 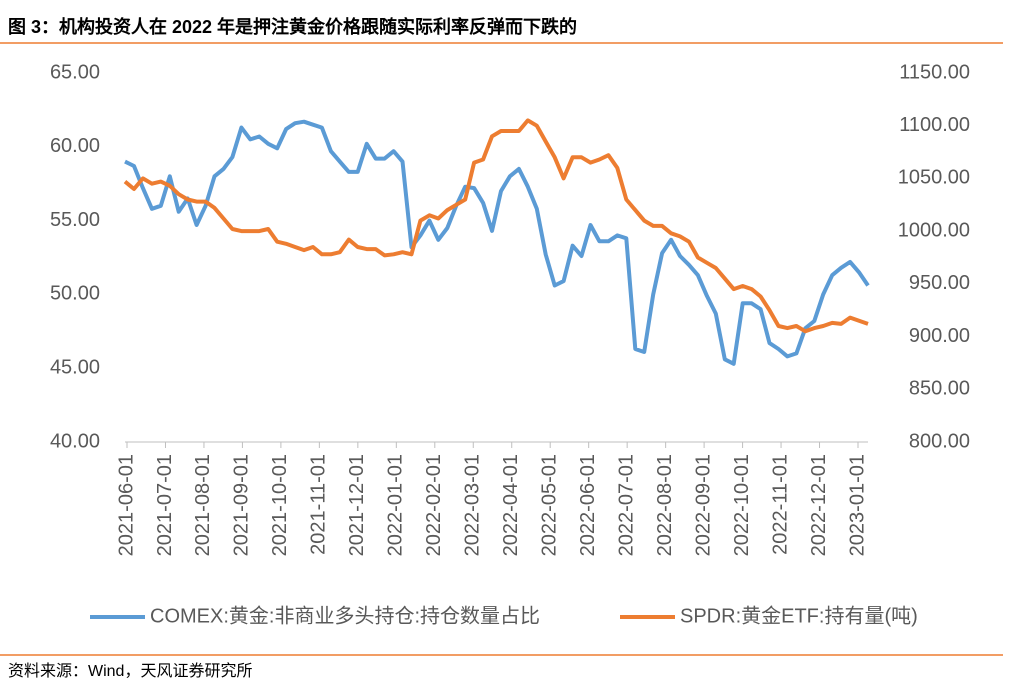 What do you see at coordinates (242, 505) in the screenshot?
I see `x-tick-label: 2021-09-01` at bounding box center [242, 505].